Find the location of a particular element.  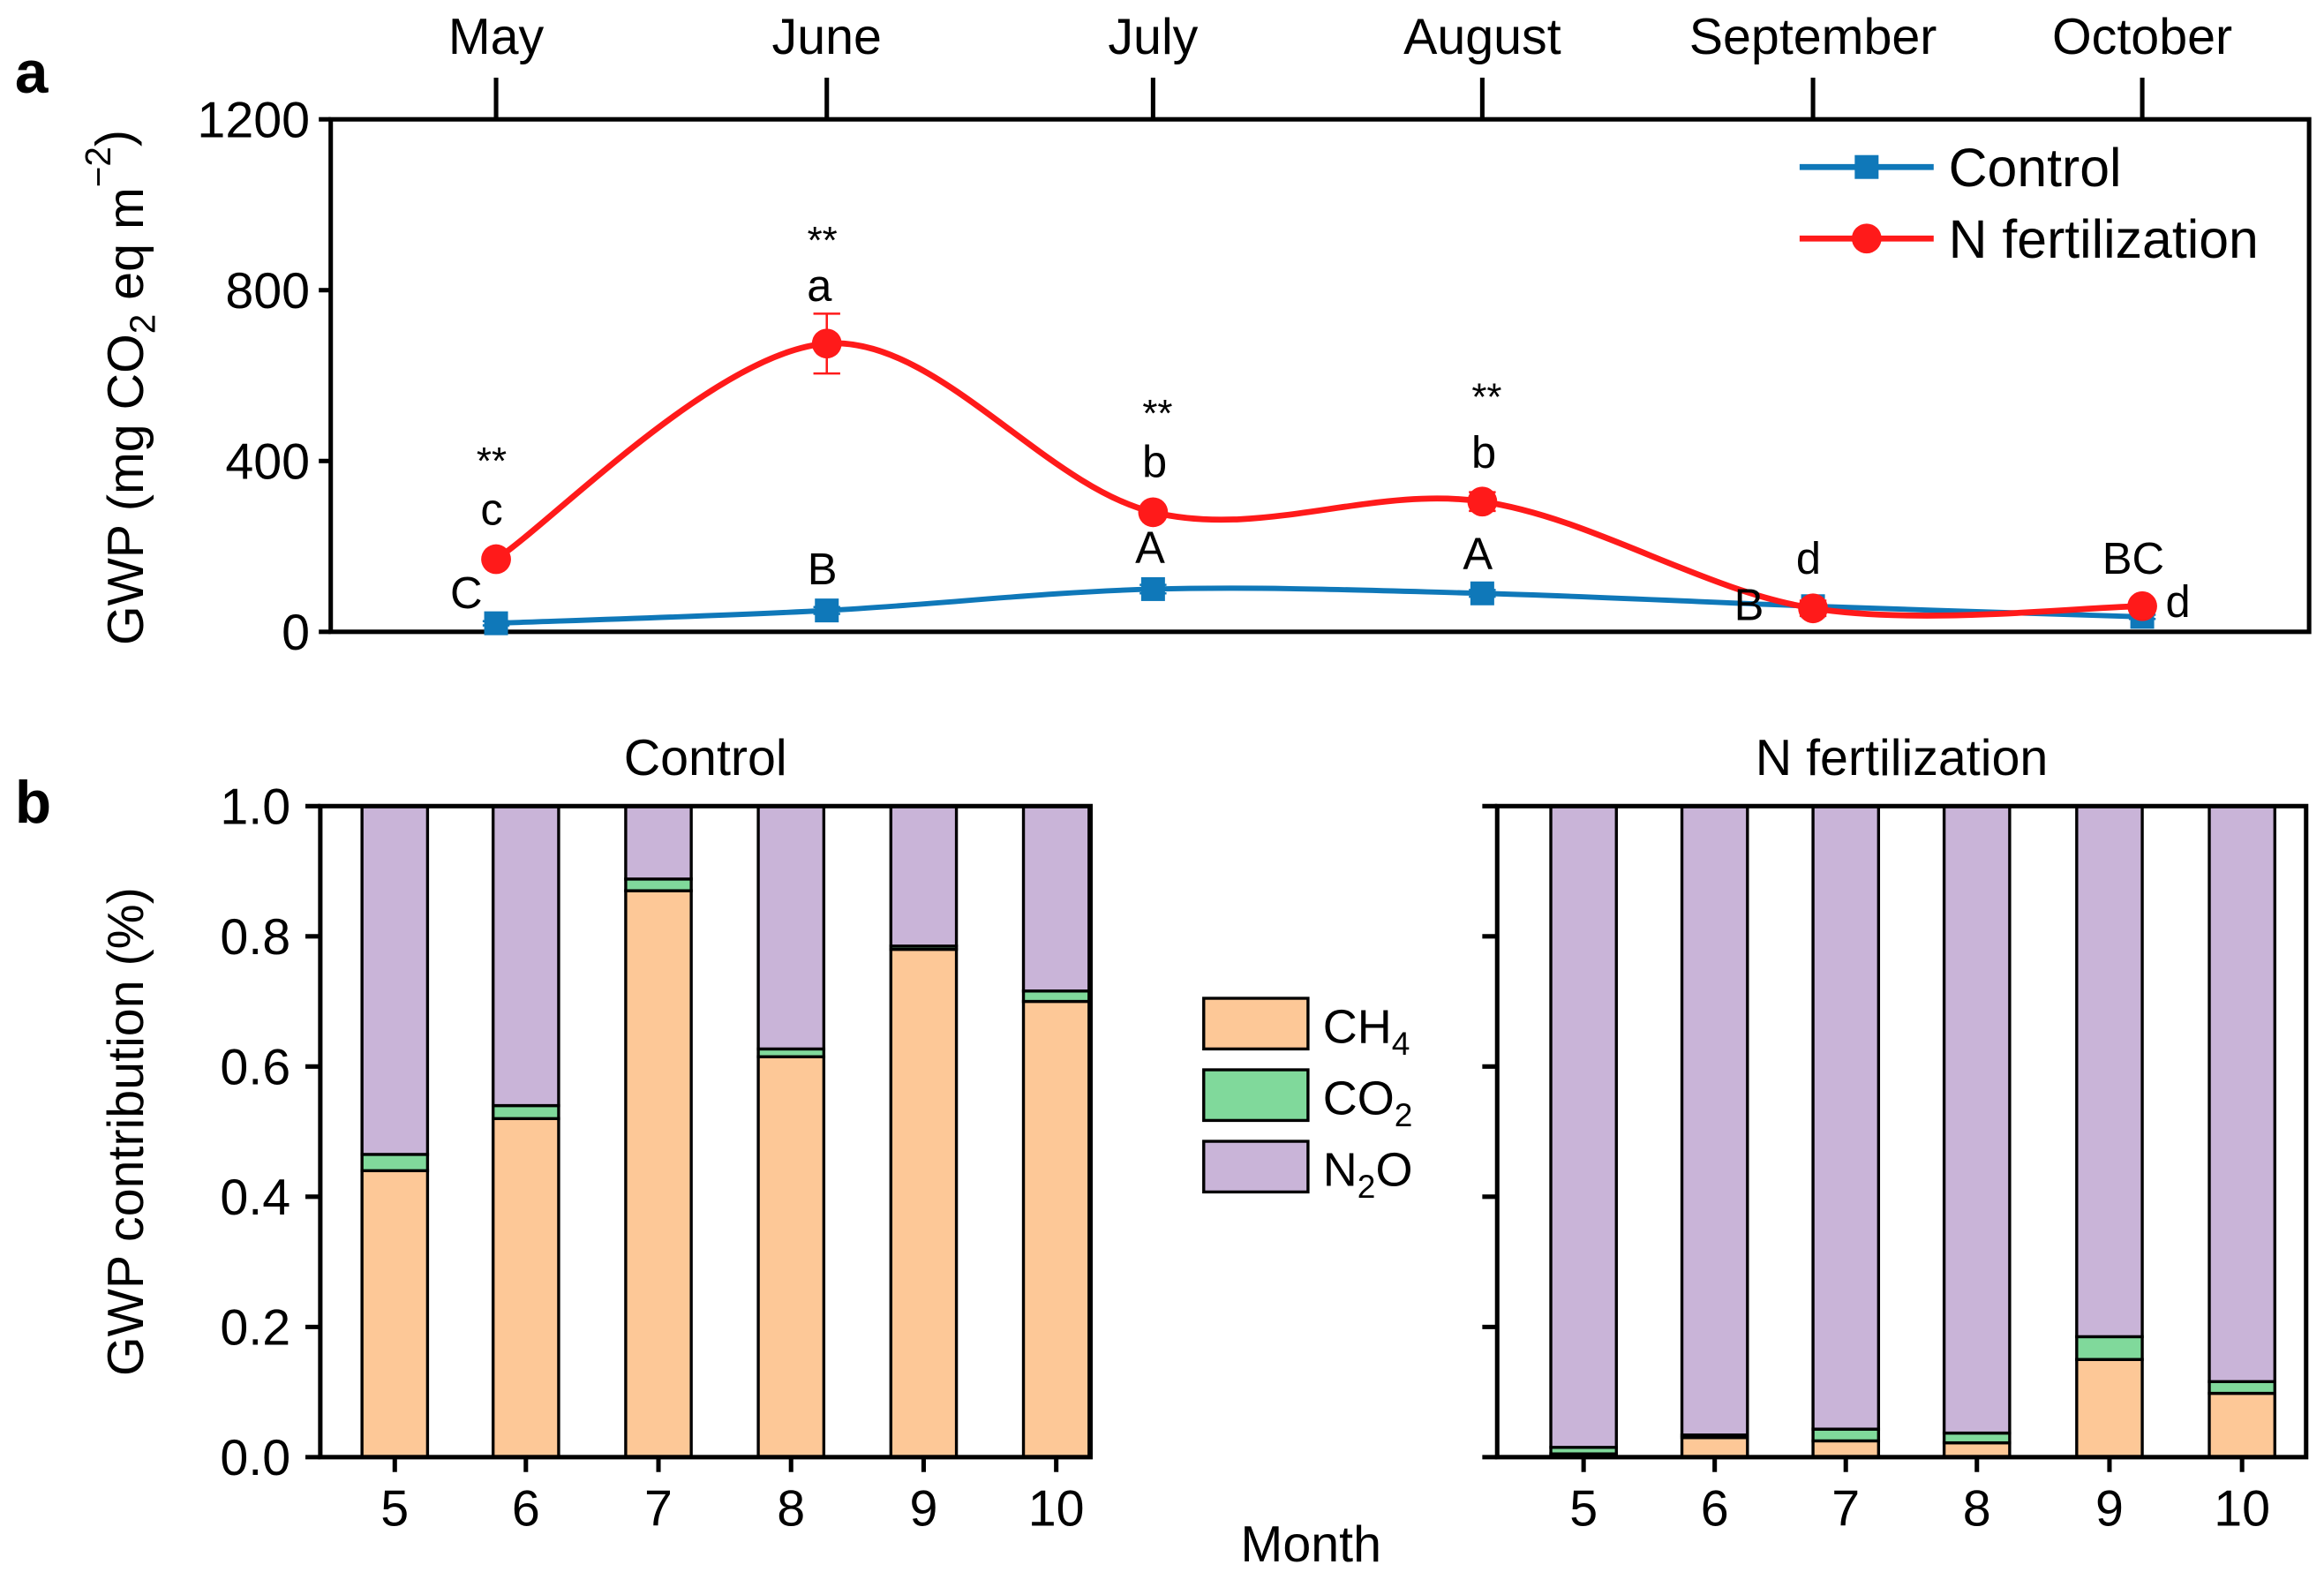

y-tick-label: 400 is located at coordinates (267, 462).